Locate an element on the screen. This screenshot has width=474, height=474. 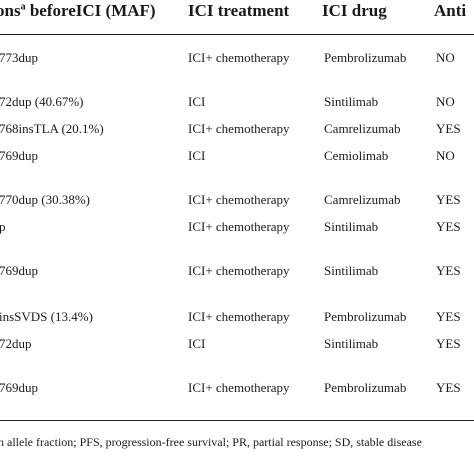
row-3-mutation: 768insTLA (20.1%) is located at coordinates (52, 128).